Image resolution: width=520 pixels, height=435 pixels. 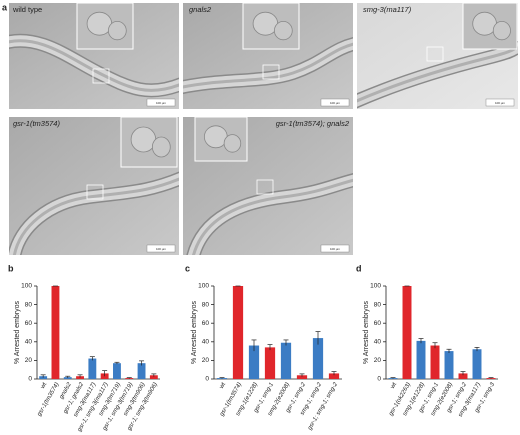 What do you see at coordinates (5, 7) in the screenshot?
I see `panel-letter: a` at bounding box center [5, 7].